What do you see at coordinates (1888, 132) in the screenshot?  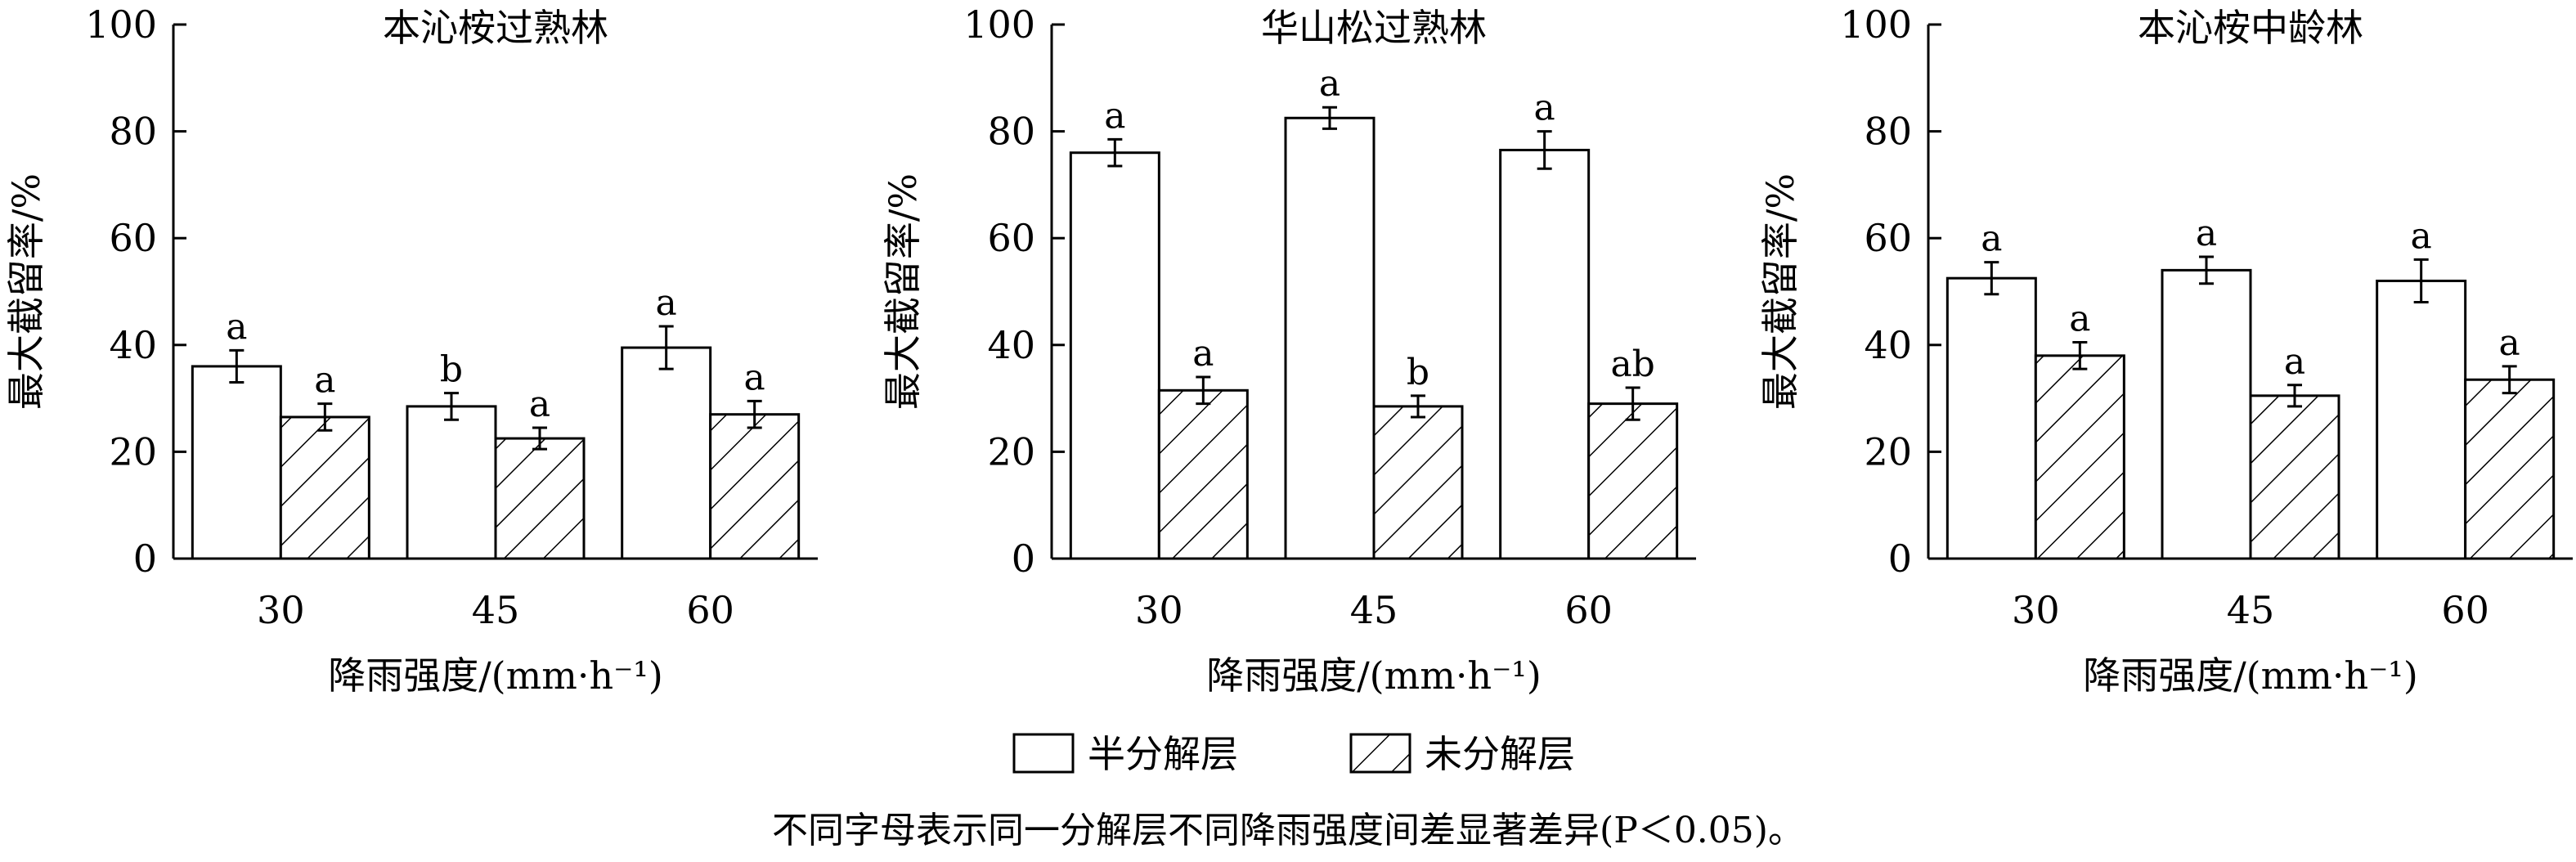 I see `panel-3-y-tick-label: 80` at bounding box center [1888, 132].